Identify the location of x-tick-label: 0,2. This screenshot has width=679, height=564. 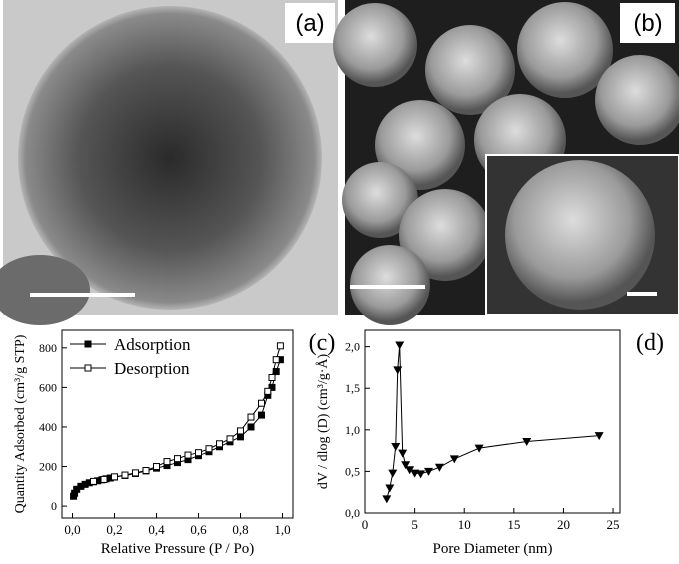
(114, 529).